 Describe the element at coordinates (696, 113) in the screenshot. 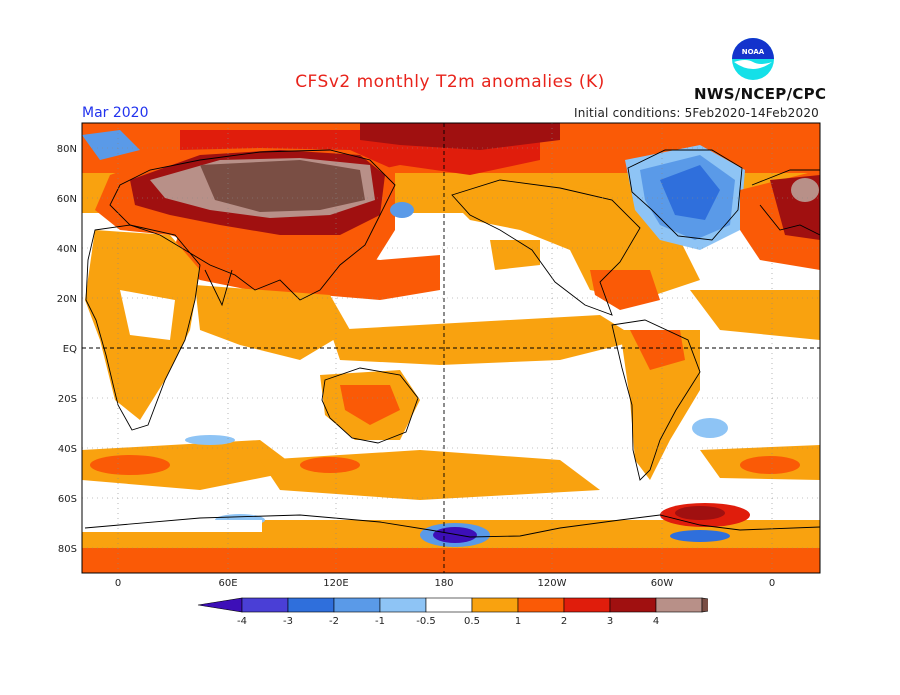

I see `initial-conditions-label: Initial conditions: 5Feb2020-14Feb2020` at that location.